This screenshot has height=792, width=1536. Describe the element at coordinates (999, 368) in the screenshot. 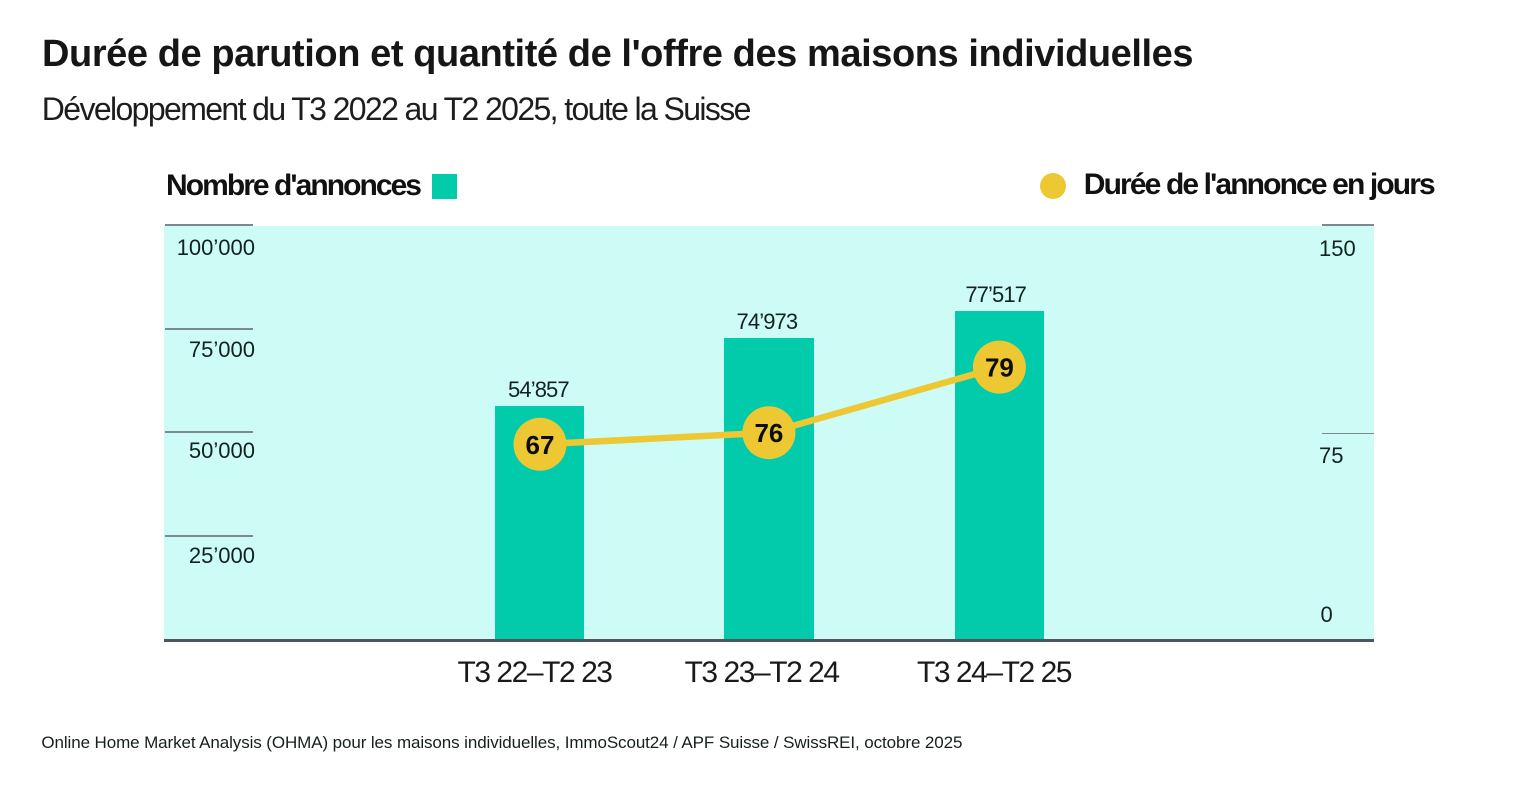

I see `svg-text: 79` at that location.